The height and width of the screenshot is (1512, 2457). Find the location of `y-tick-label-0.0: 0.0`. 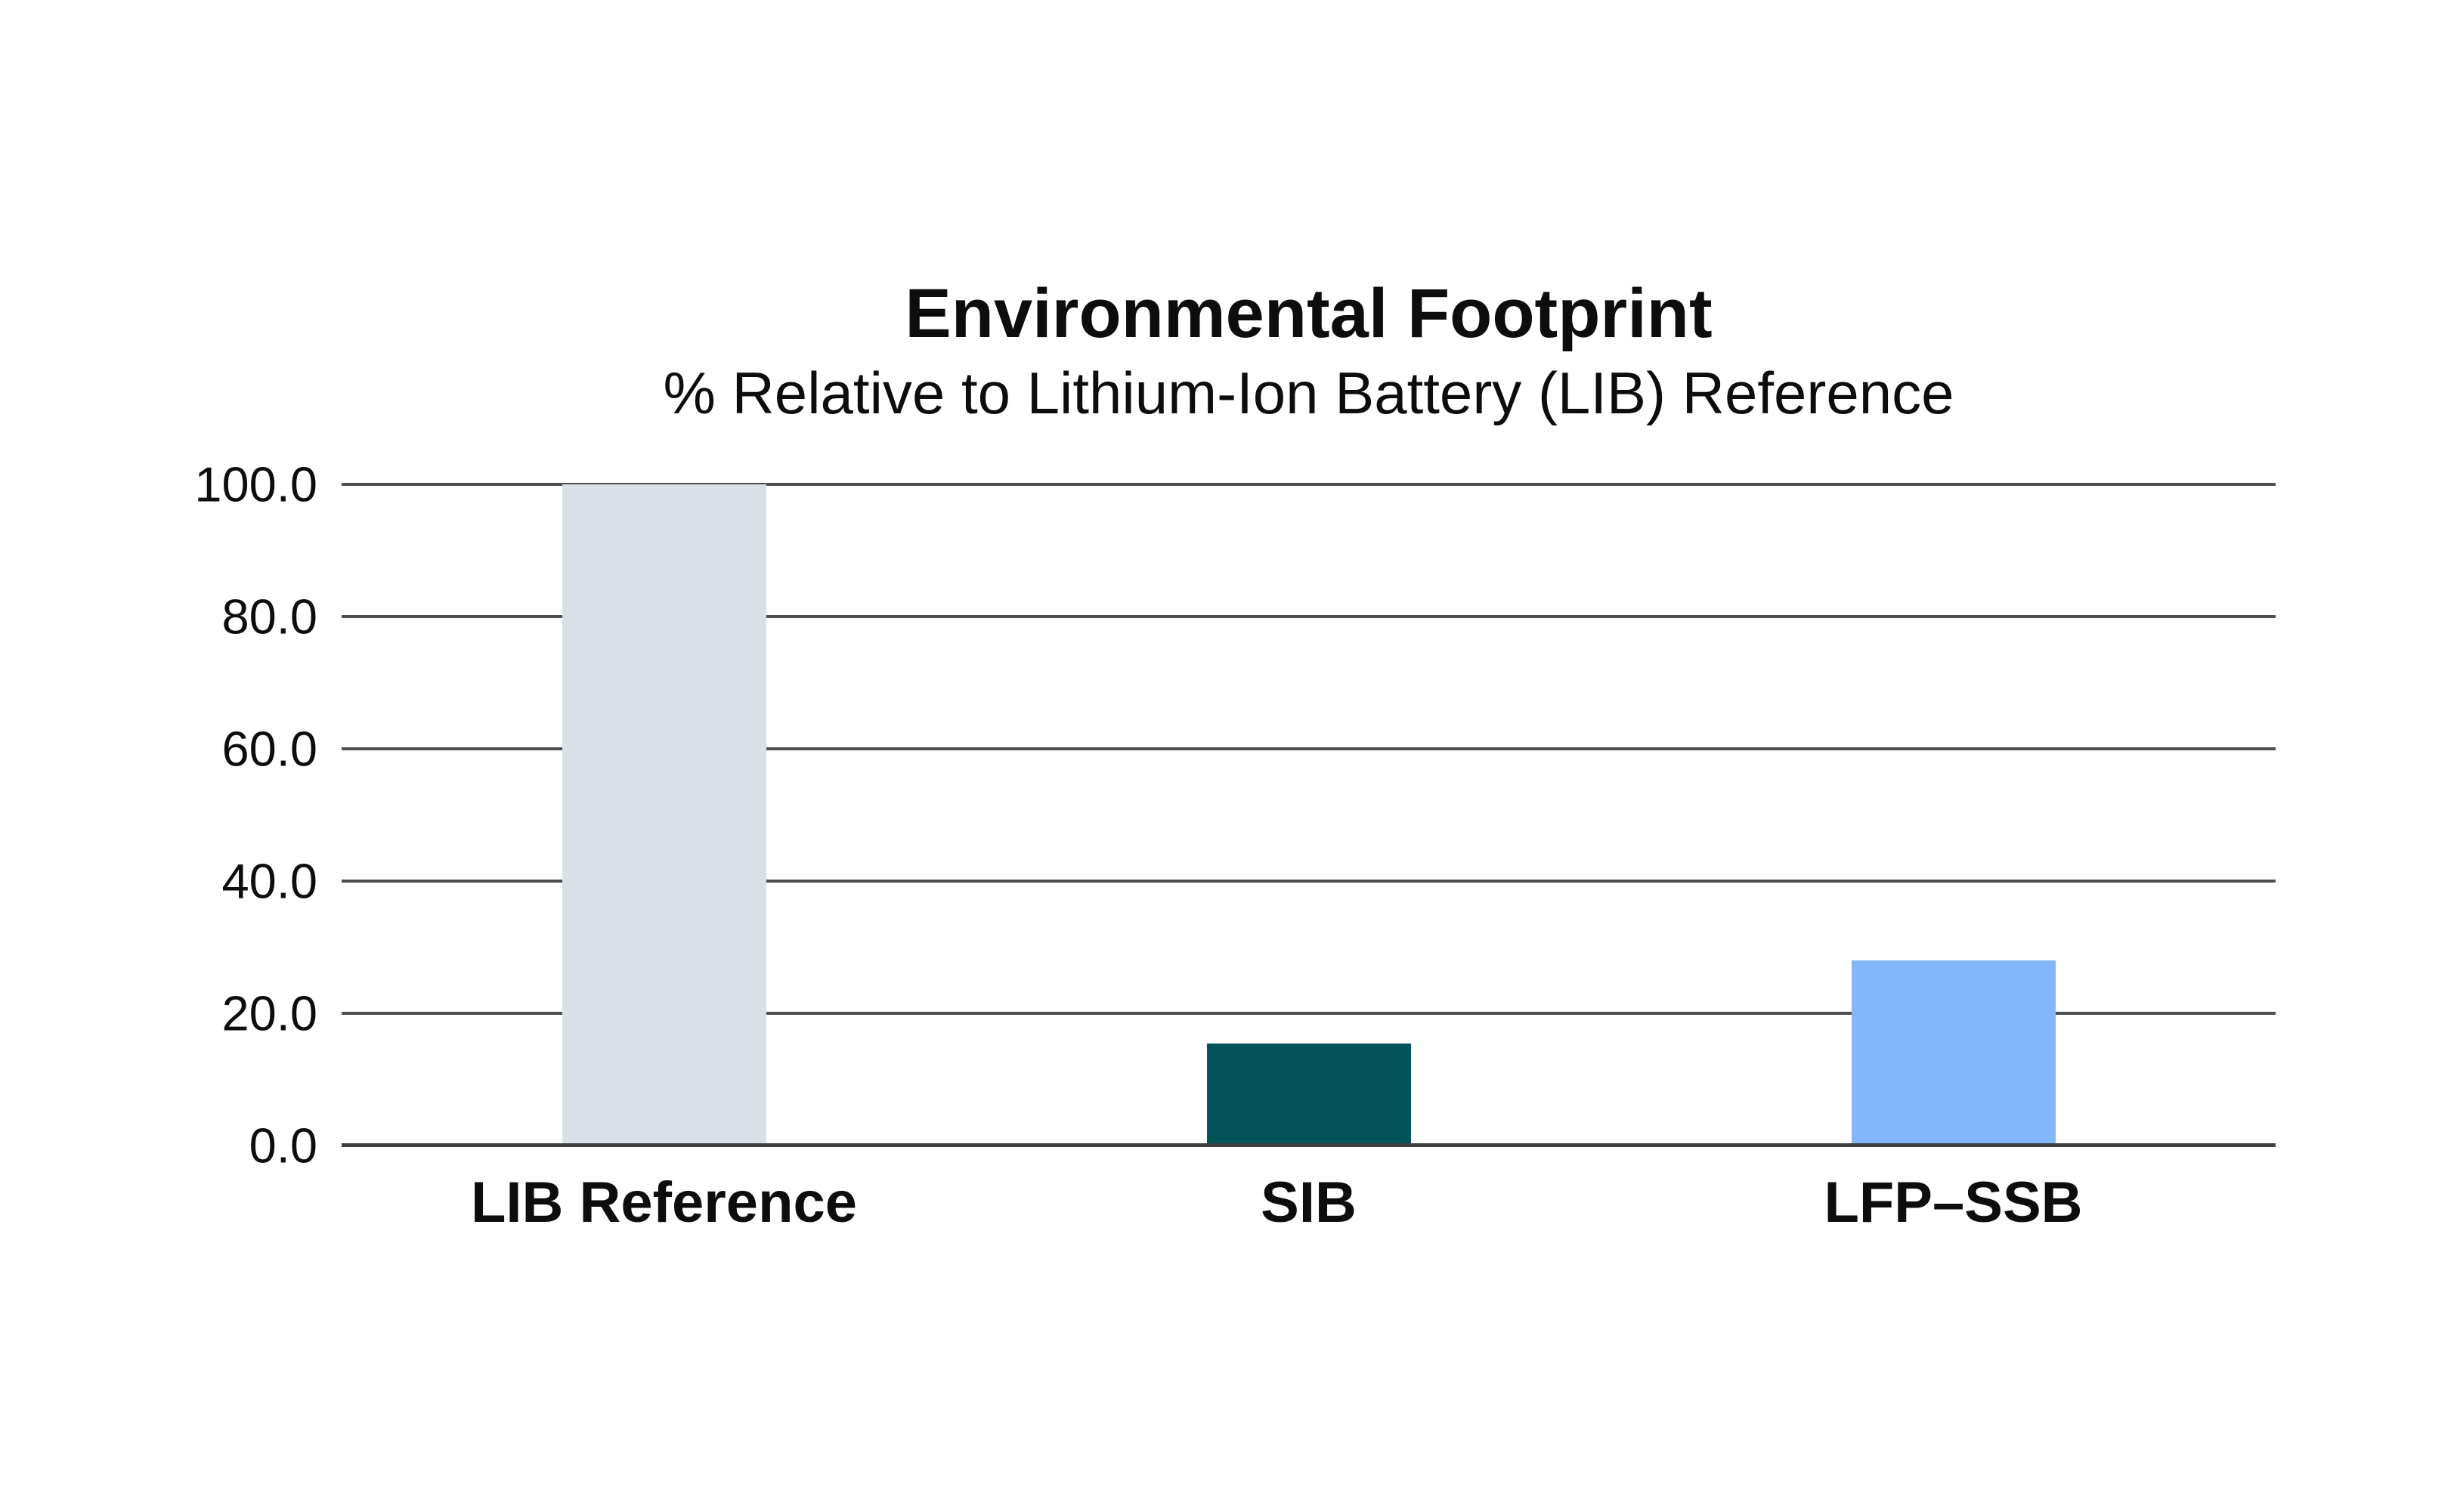

y-tick-label-0.0: 0.0 is located at coordinates (283, 1145).